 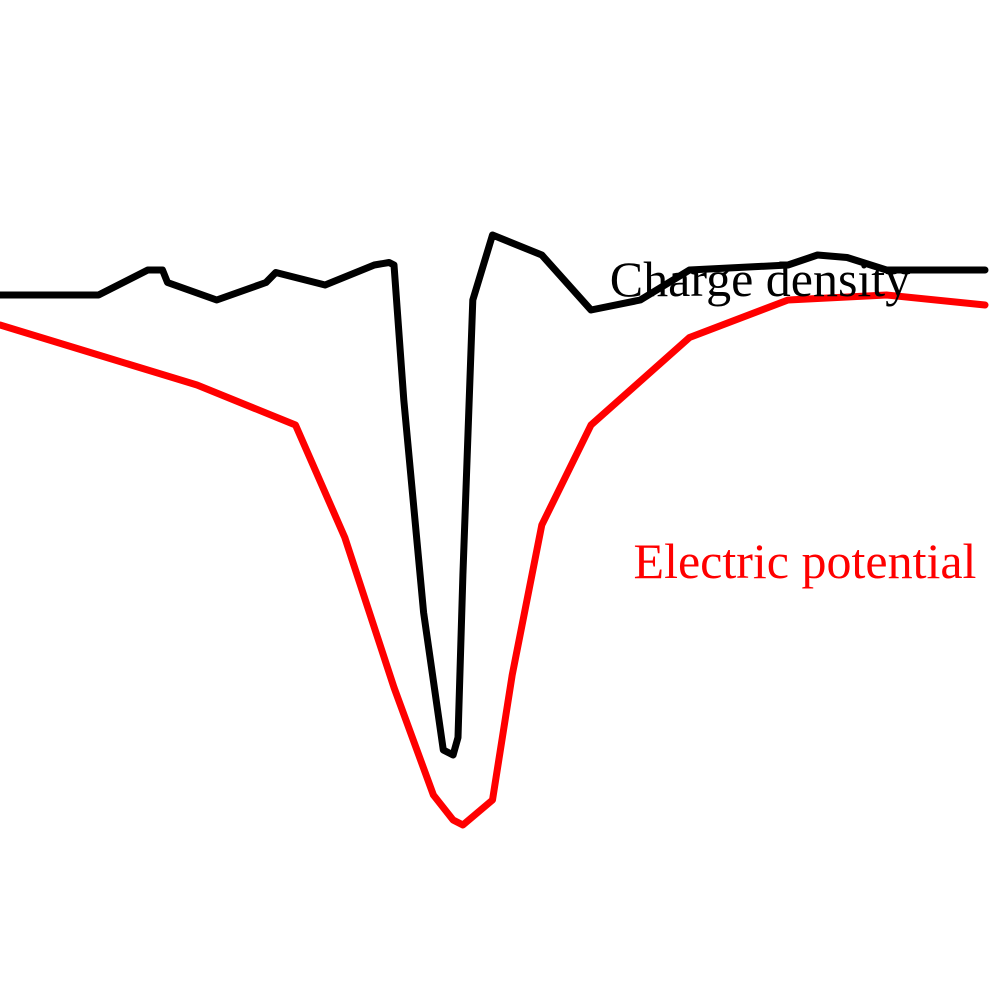 I want to click on series-label-charge-density: Charge density, so click(x=760, y=279).